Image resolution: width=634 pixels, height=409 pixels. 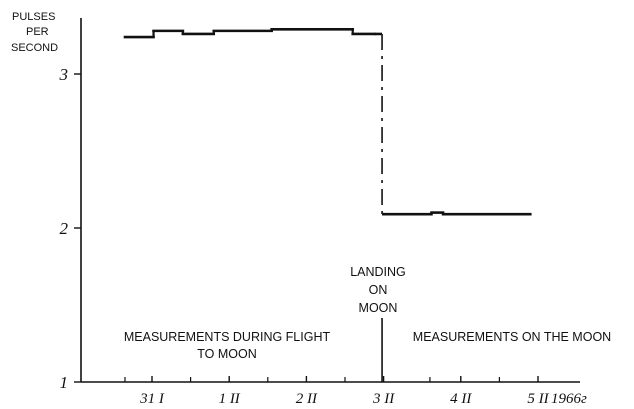 I want to click on flight-annotation-line-1: MEASUREMENTS DURING FLIGHT, so click(x=227, y=337).